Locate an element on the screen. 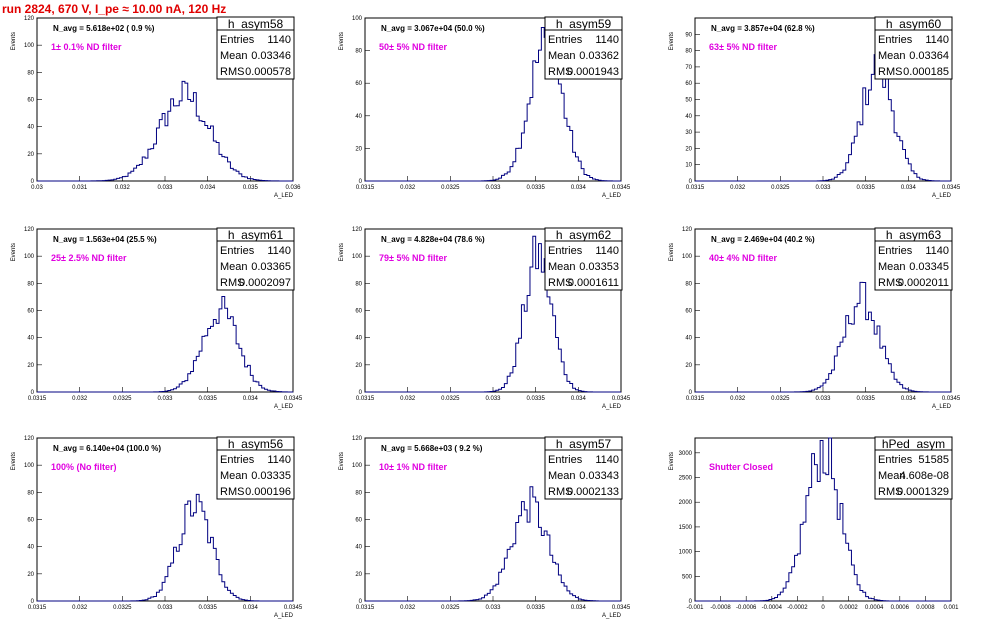 Image resolution: width=996 pixels, height=622 pixels. y-tick-label: 70 is located at coordinates (688, 68).